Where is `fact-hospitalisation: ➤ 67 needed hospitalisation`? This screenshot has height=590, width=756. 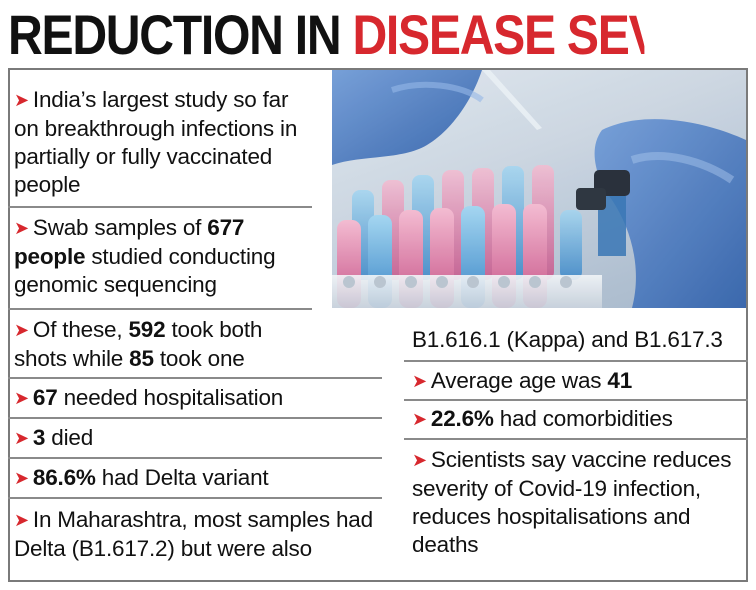 fact-hospitalisation: ➤ 67 needed hospitalisation is located at coordinates (149, 397).